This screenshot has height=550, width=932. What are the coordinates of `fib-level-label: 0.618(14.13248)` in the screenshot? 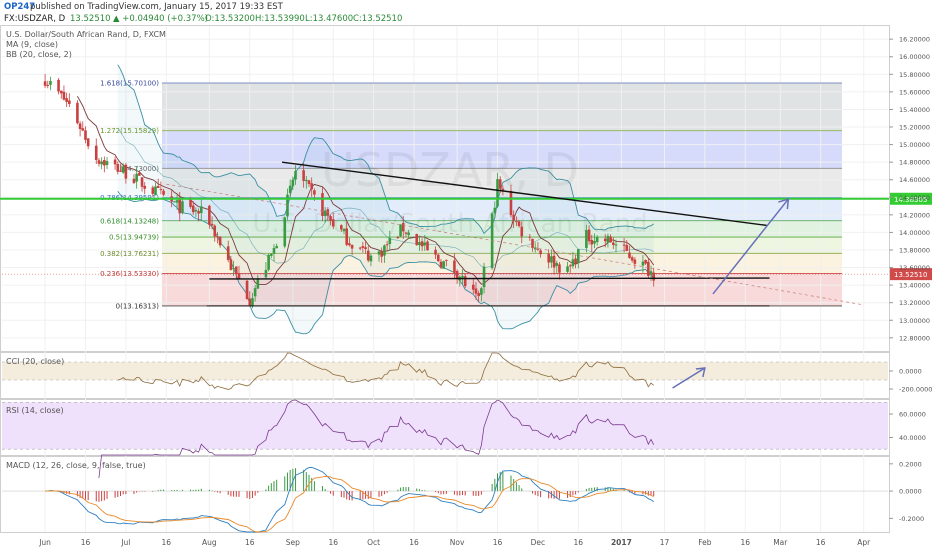 It's located at (129, 221).